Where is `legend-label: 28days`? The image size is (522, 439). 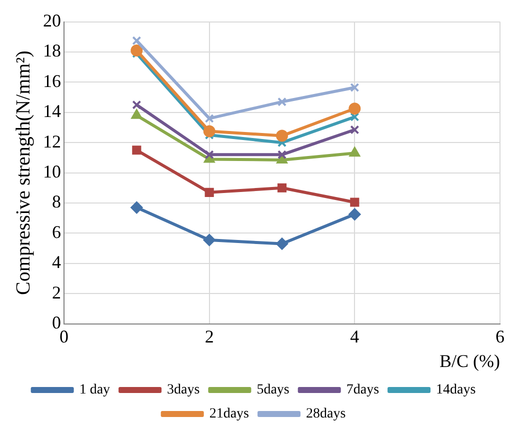
legend-label: 28days is located at coordinates (326, 414).